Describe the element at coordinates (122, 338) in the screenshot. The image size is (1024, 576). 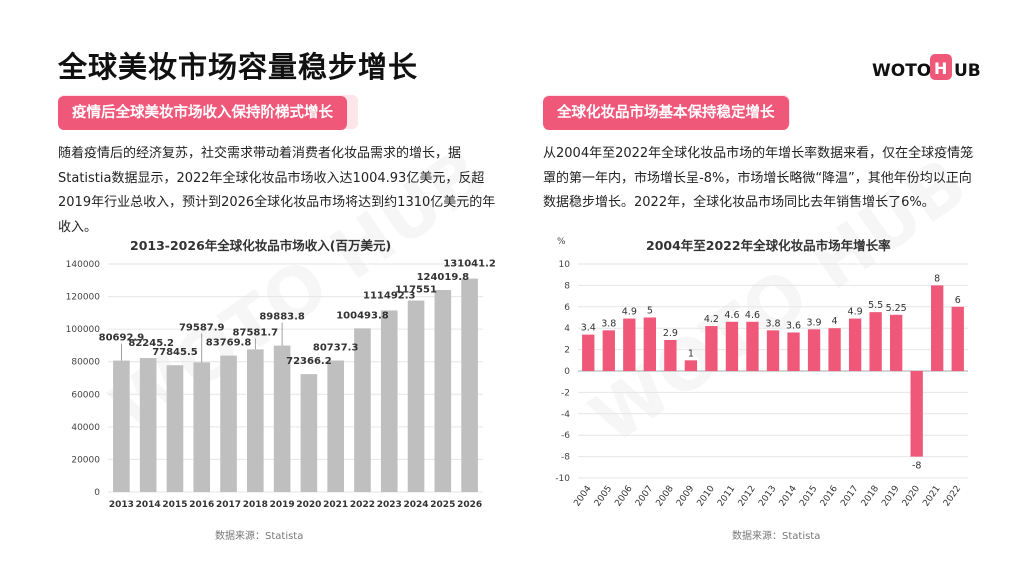
I see `data-label: 80692.9` at that location.